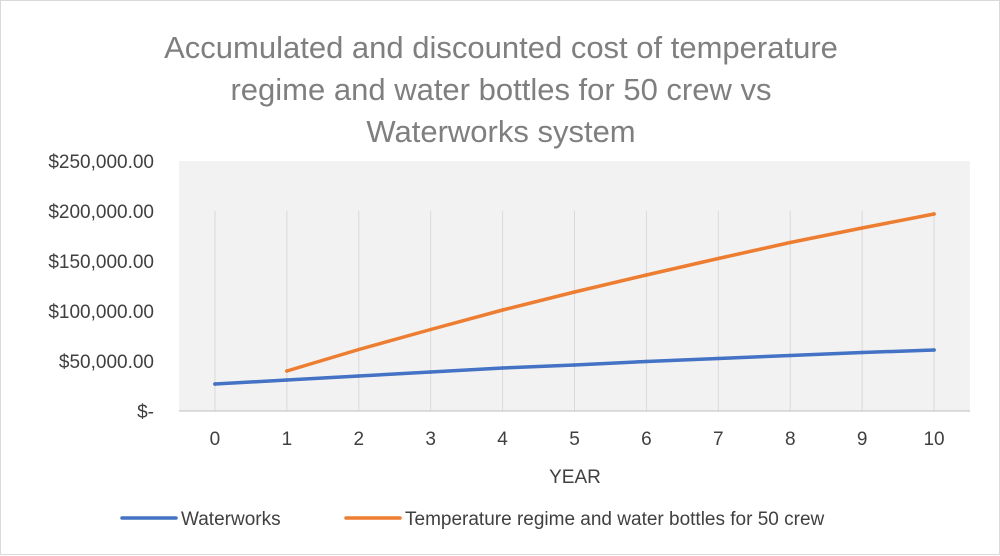  I want to click on x-tick-label: 2, so click(358, 439).